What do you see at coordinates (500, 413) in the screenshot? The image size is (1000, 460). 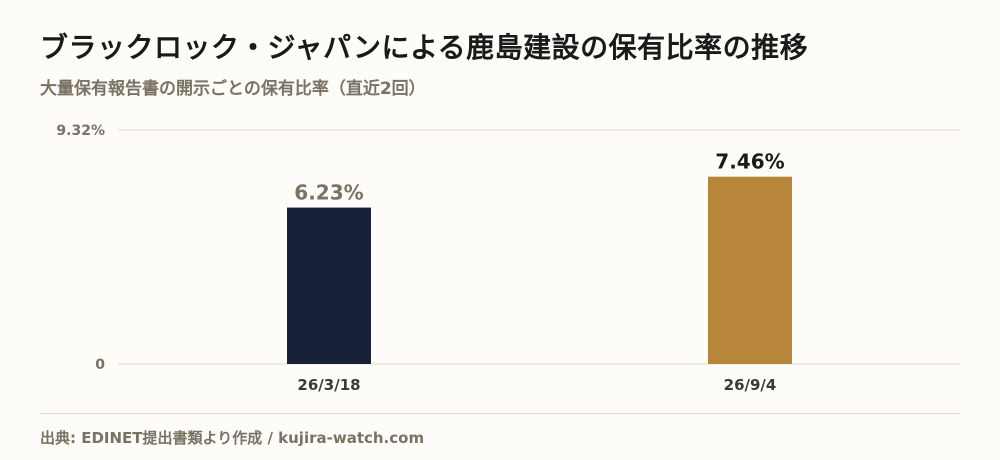 I see `footer-divider` at bounding box center [500, 413].